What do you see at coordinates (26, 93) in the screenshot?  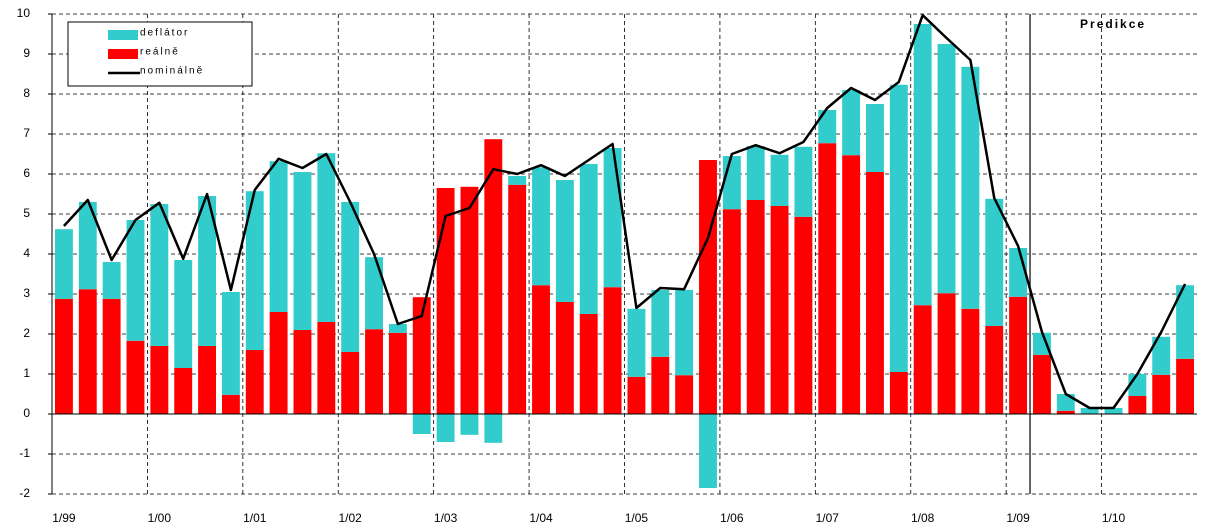 I see `y-tick-label: 8` at bounding box center [26, 93].